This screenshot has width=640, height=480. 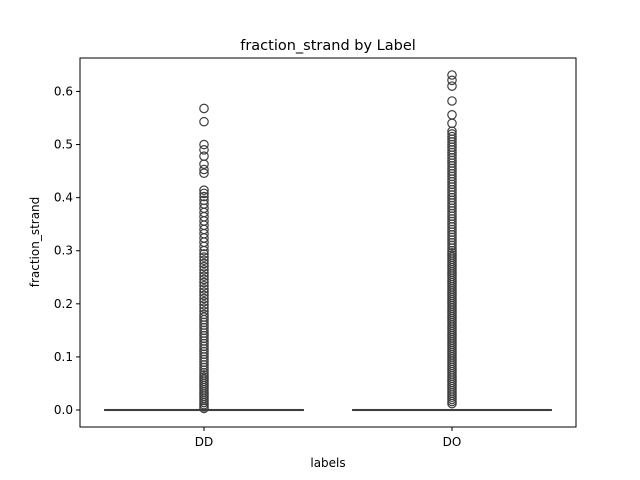 I want to click on y-tick-label: 0.3, so click(x=63, y=251).